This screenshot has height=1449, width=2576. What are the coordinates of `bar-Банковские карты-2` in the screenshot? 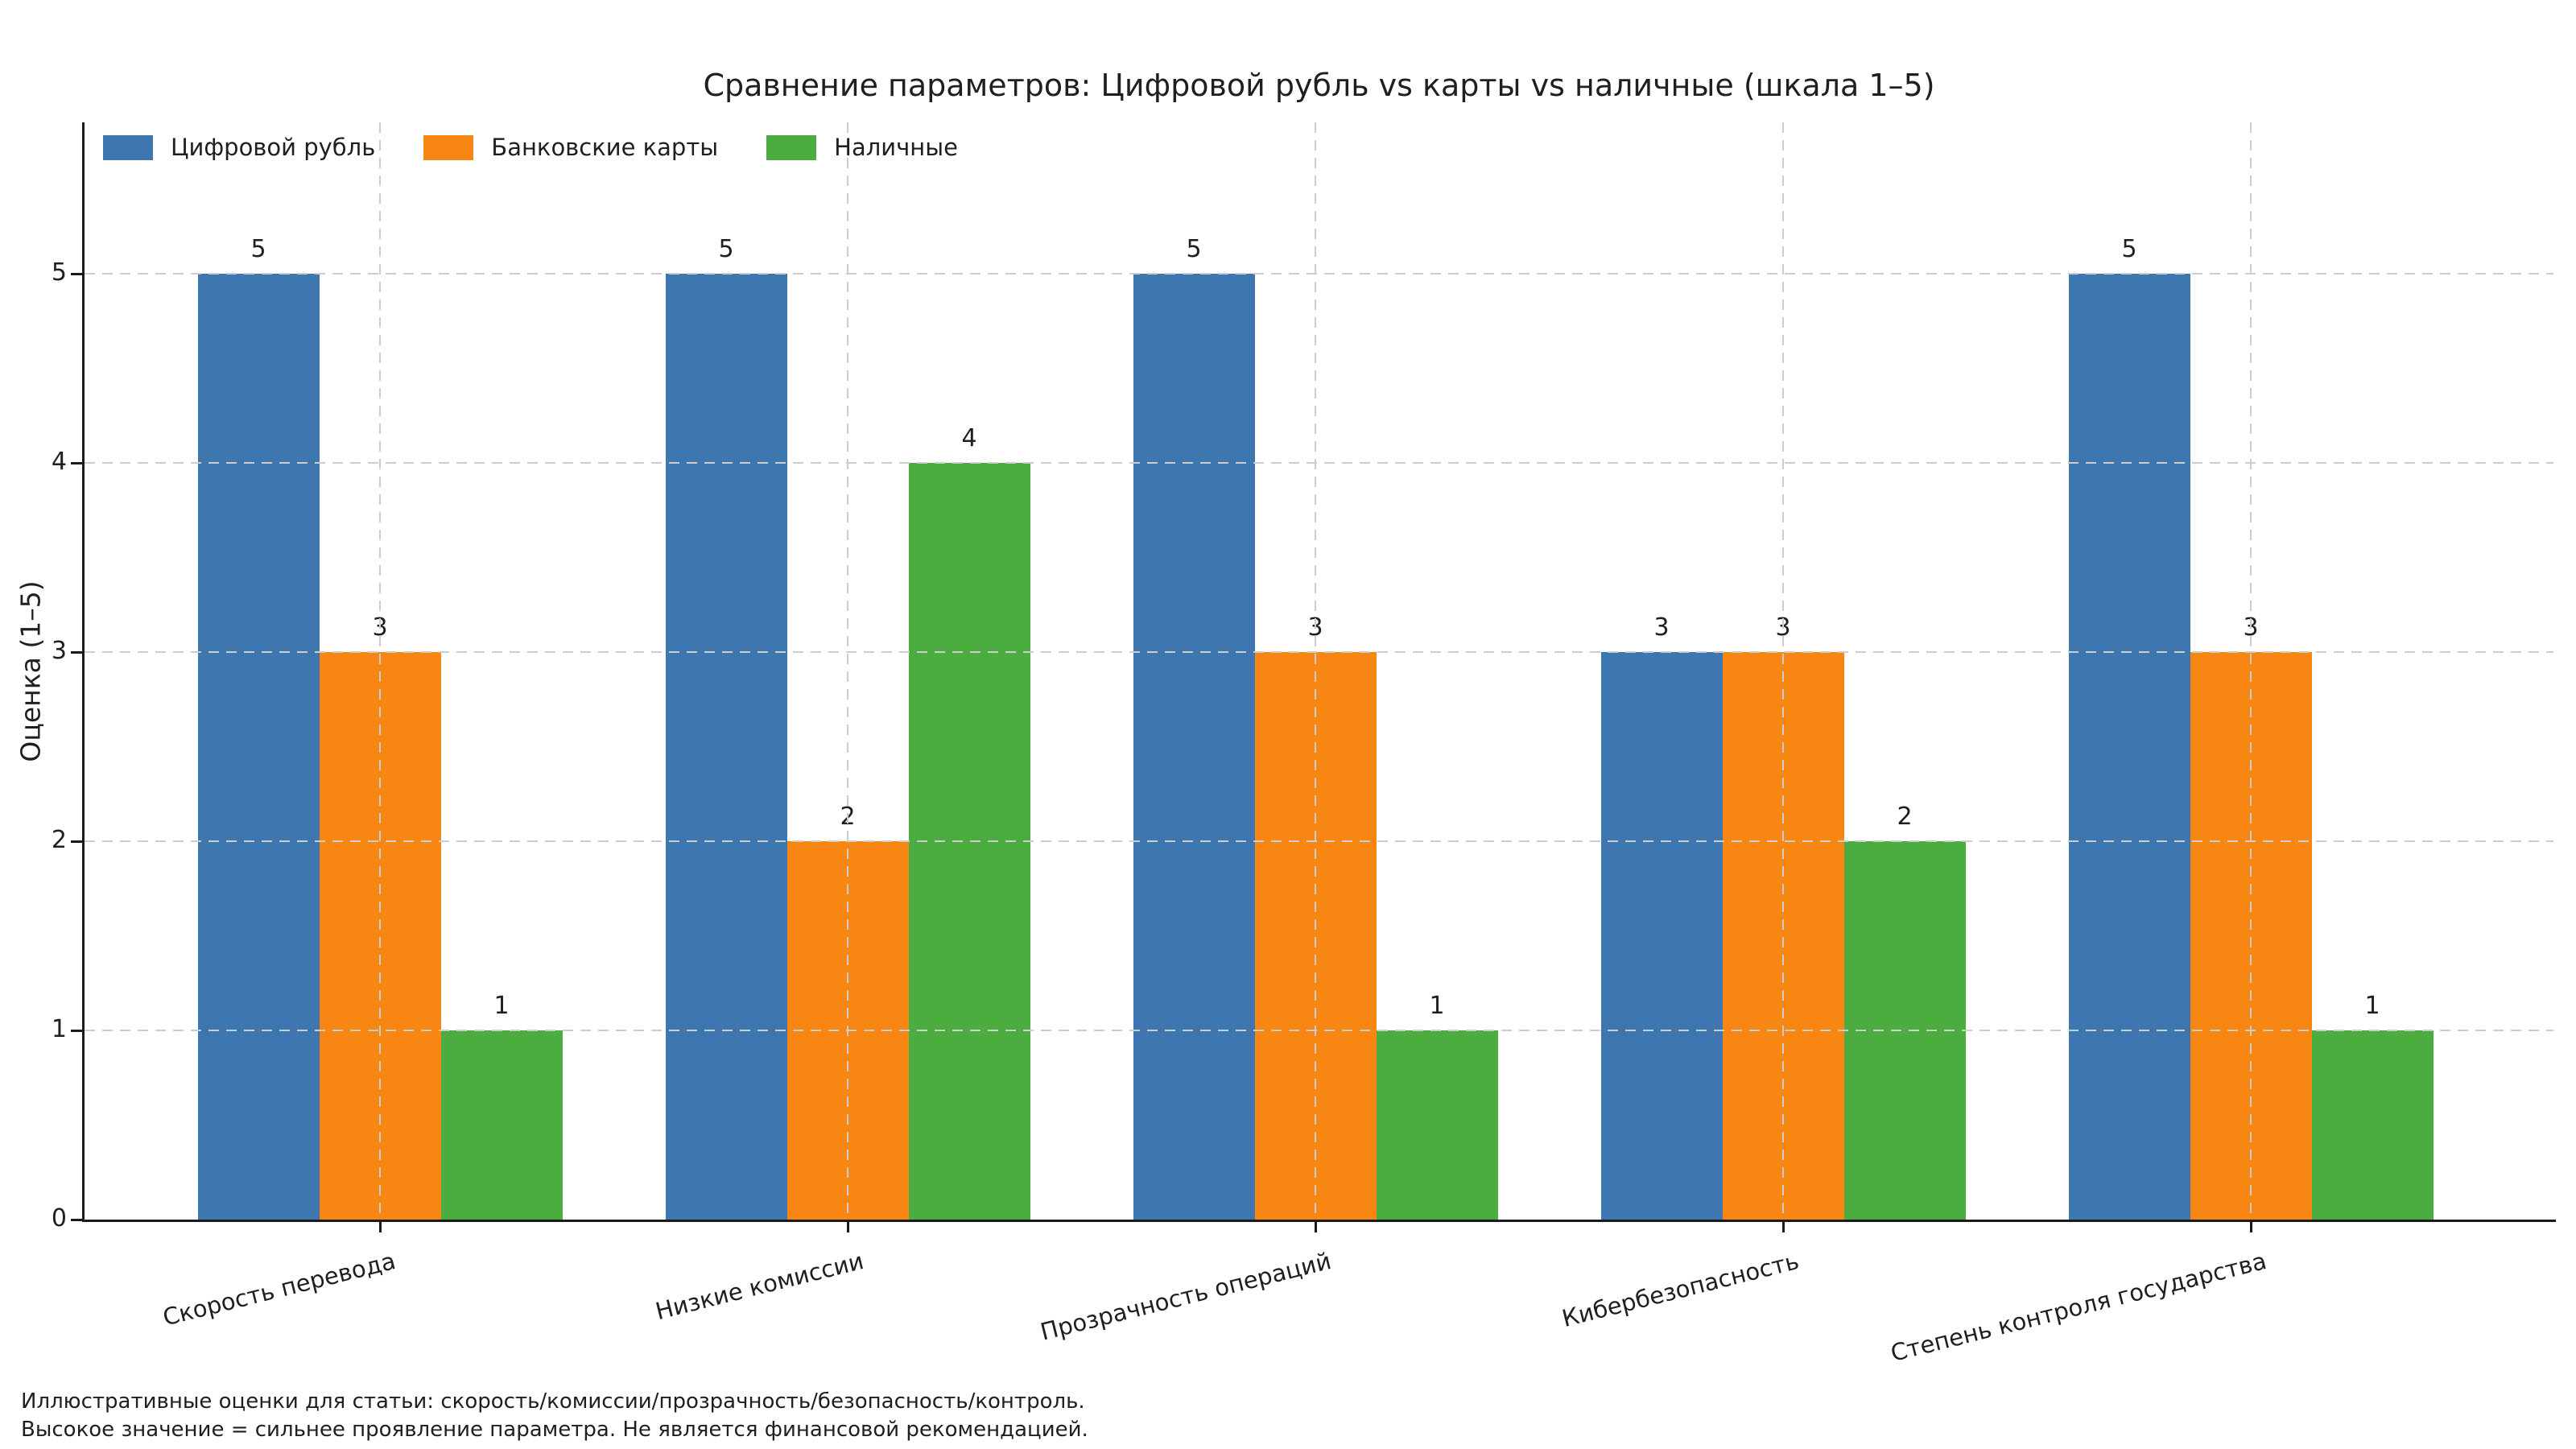 It's located at (847, 1030).